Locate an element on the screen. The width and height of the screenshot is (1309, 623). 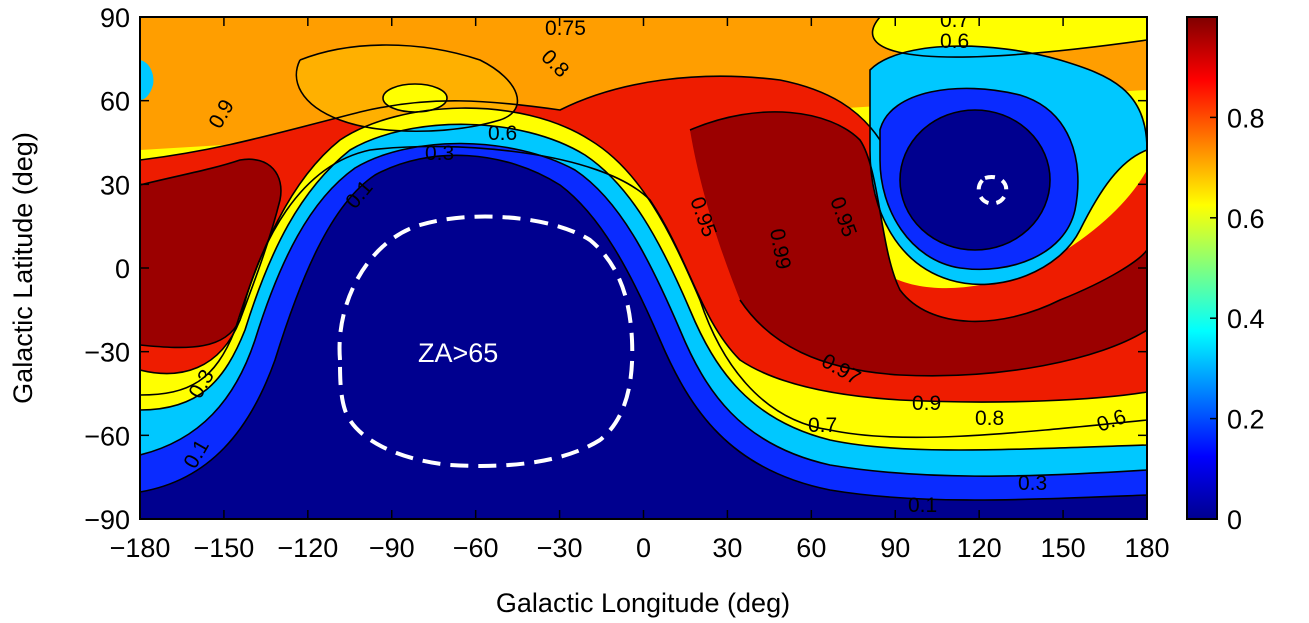
y-tick-label: −90 is located at coordinates (107, 520).